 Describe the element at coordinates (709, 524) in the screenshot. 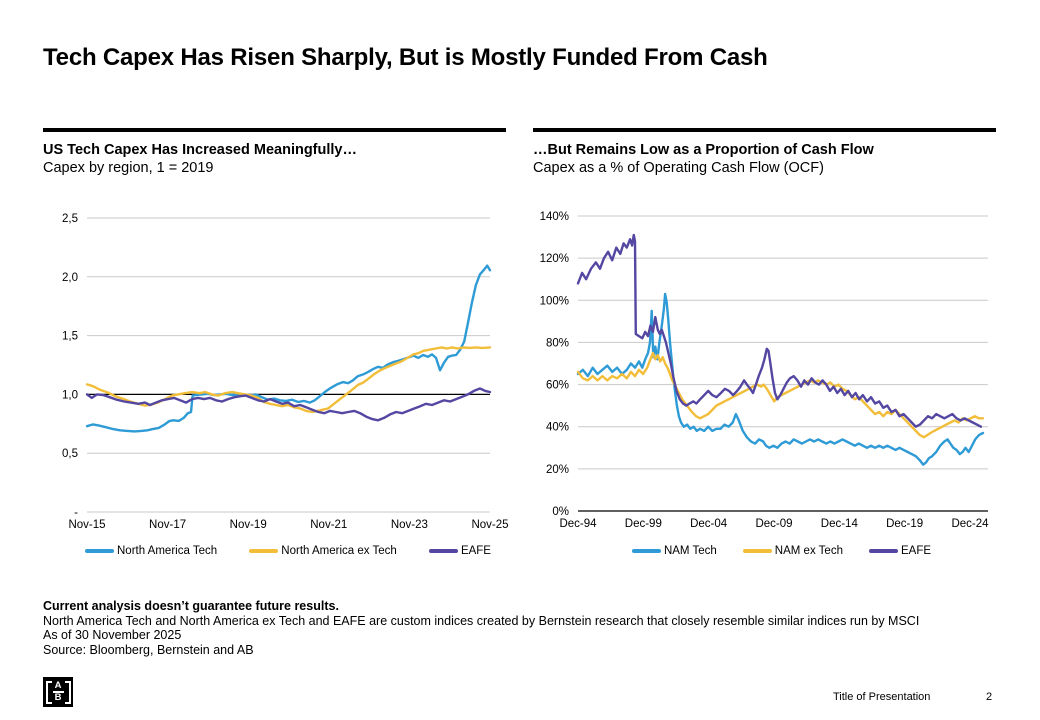

I see `x-axis-tick-label: Dec-04` at that location.